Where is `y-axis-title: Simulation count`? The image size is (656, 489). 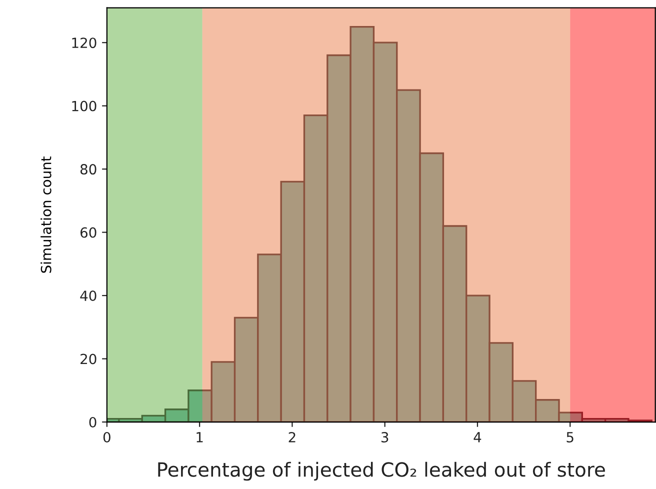 y-axis-title: Simulation count is located at coordinates (46, 214).